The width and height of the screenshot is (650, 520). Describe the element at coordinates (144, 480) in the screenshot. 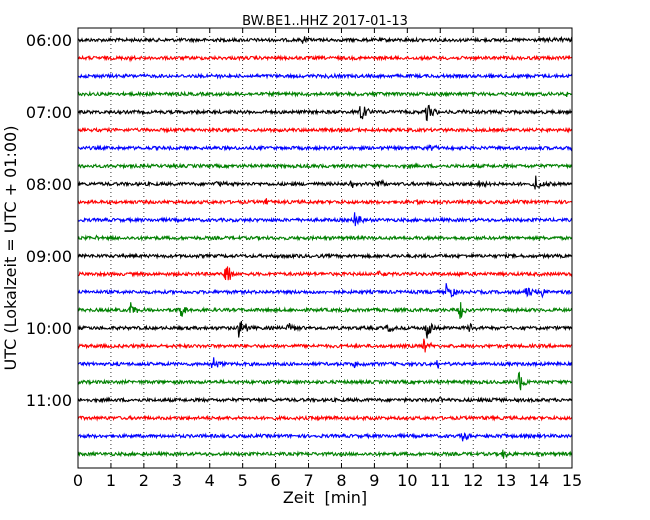

I see `x-tick-label-2: 2` at that location.